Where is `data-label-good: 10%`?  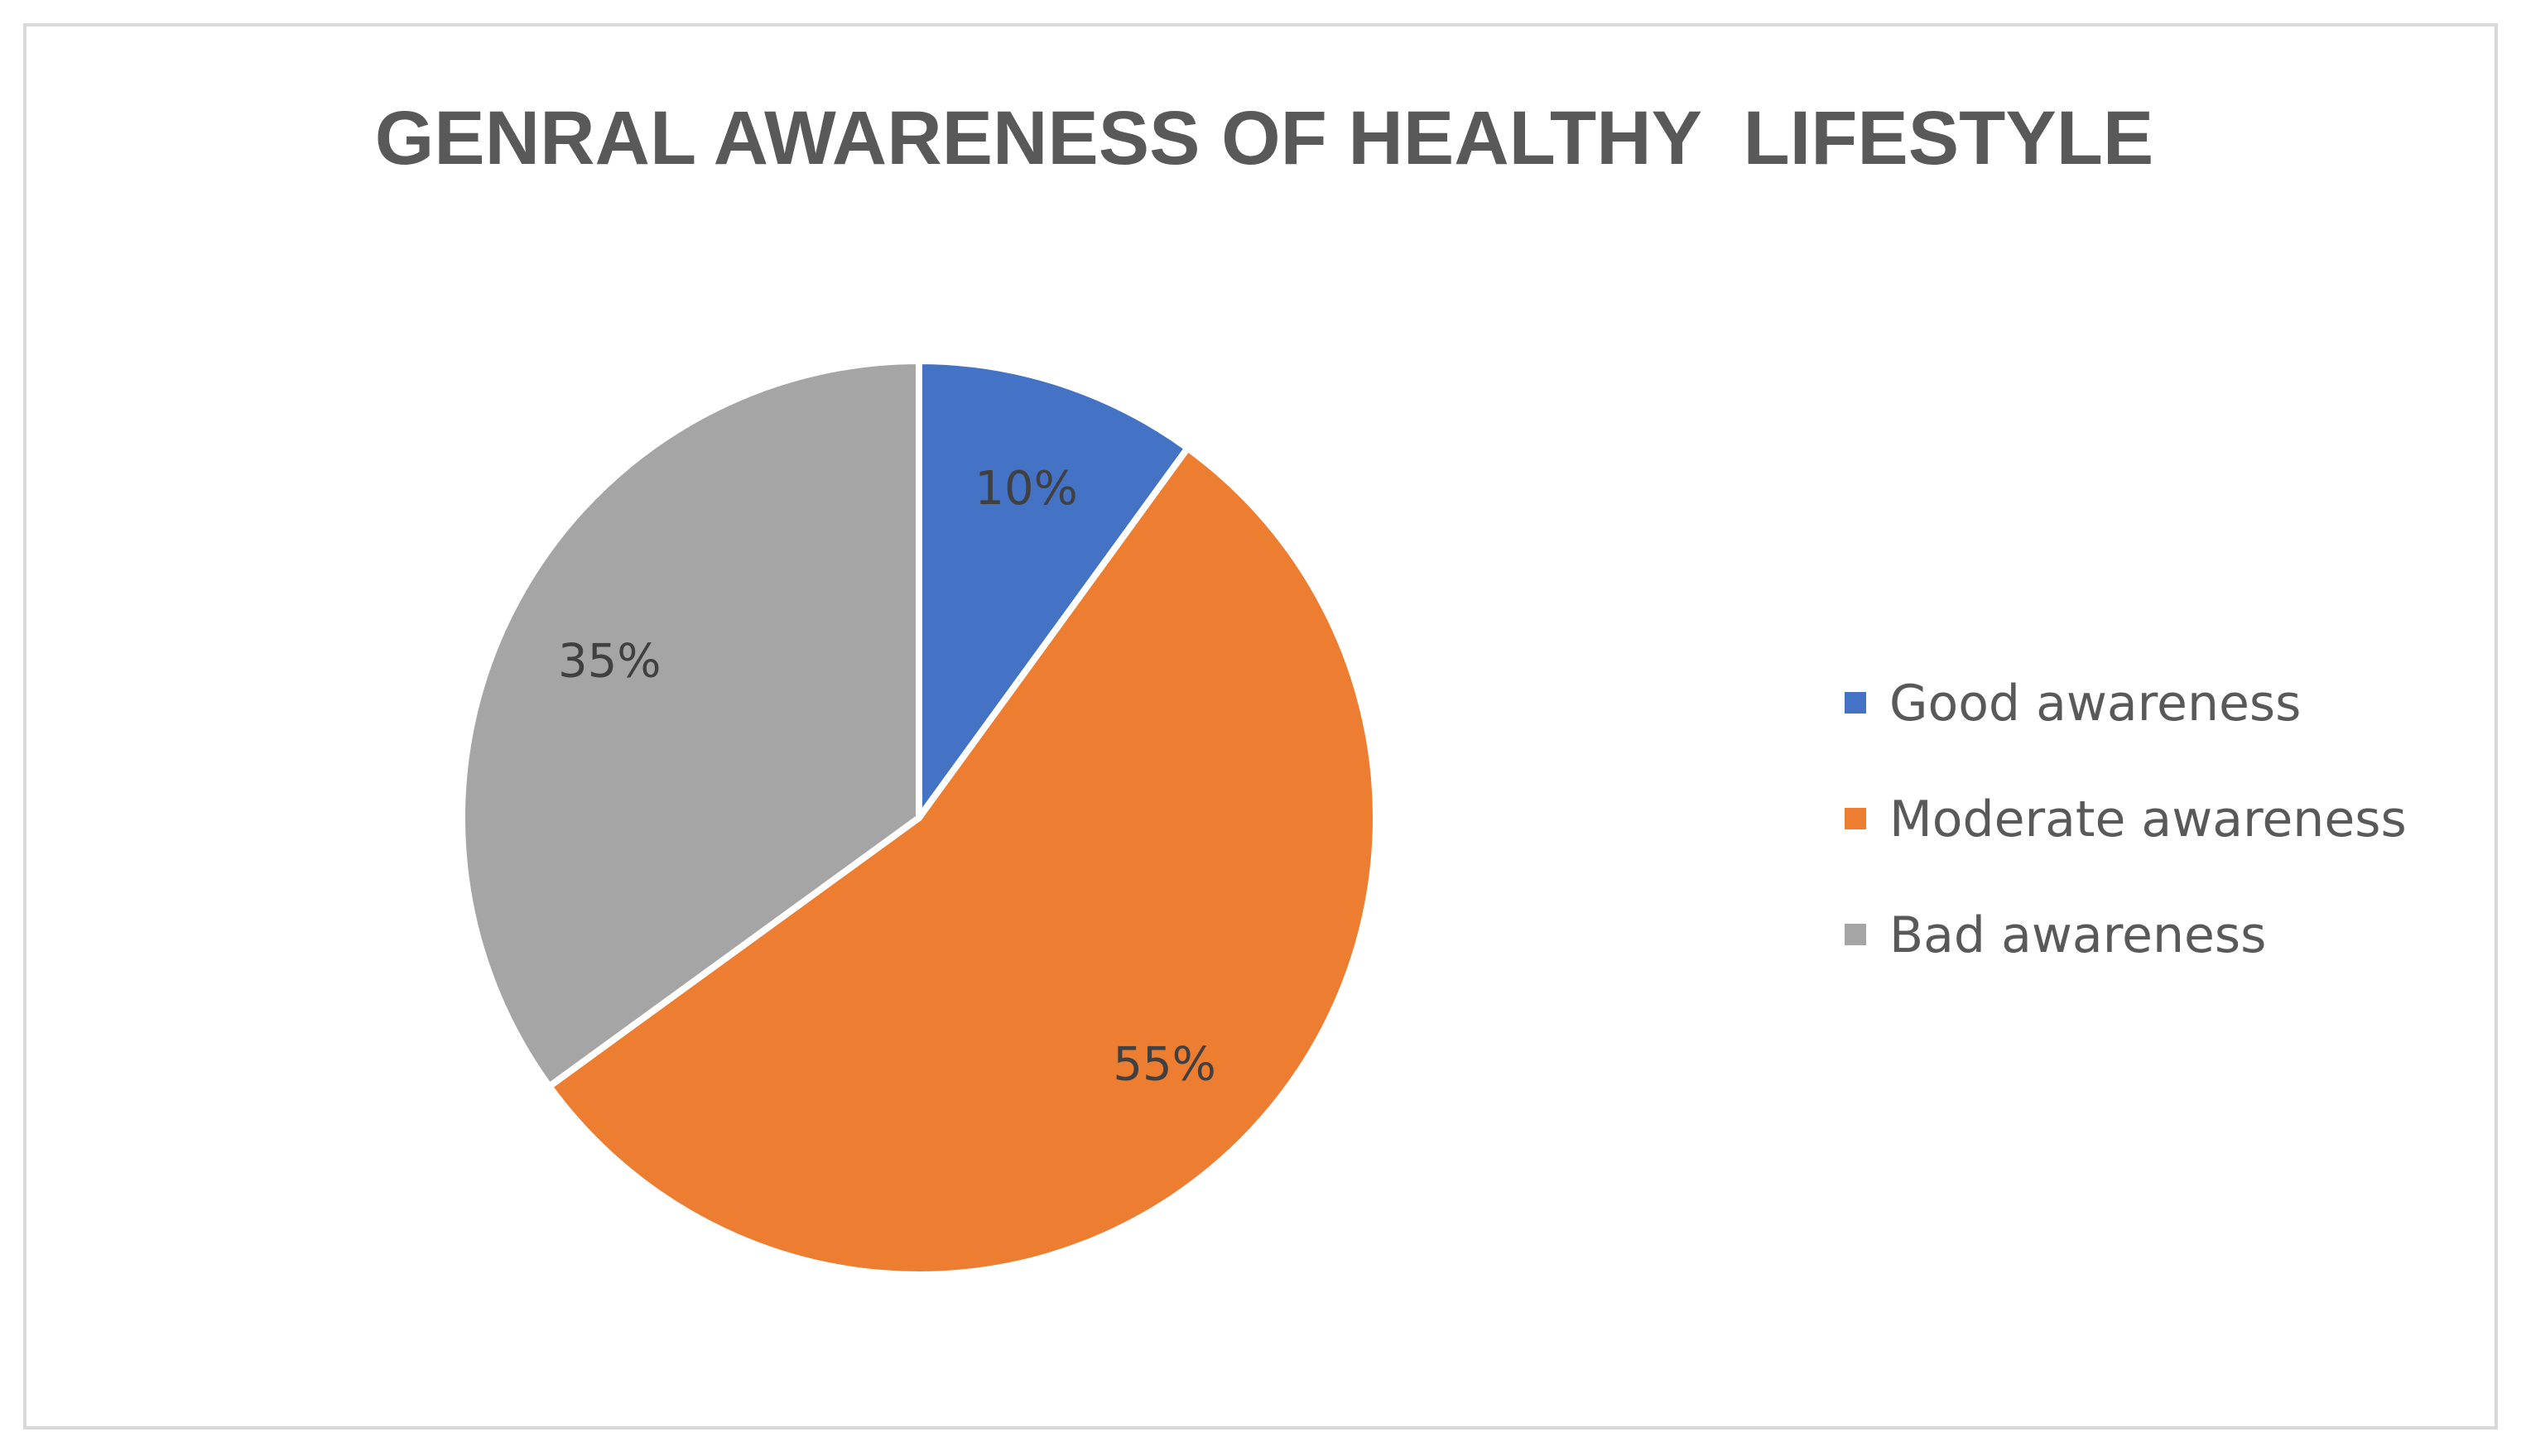 data-label-good: 10% is located at coordinates (1025, 489).